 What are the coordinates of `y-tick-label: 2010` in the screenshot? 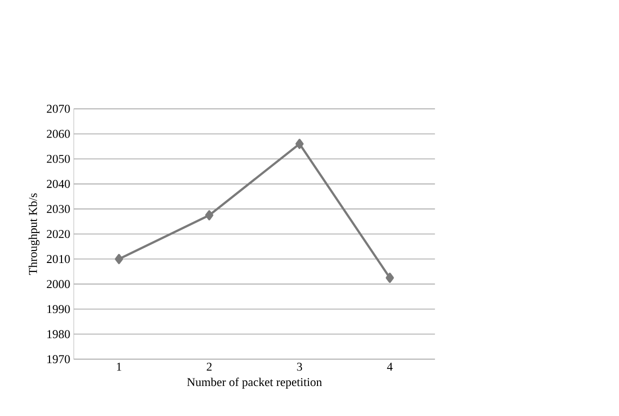 It's located at (58, 259).